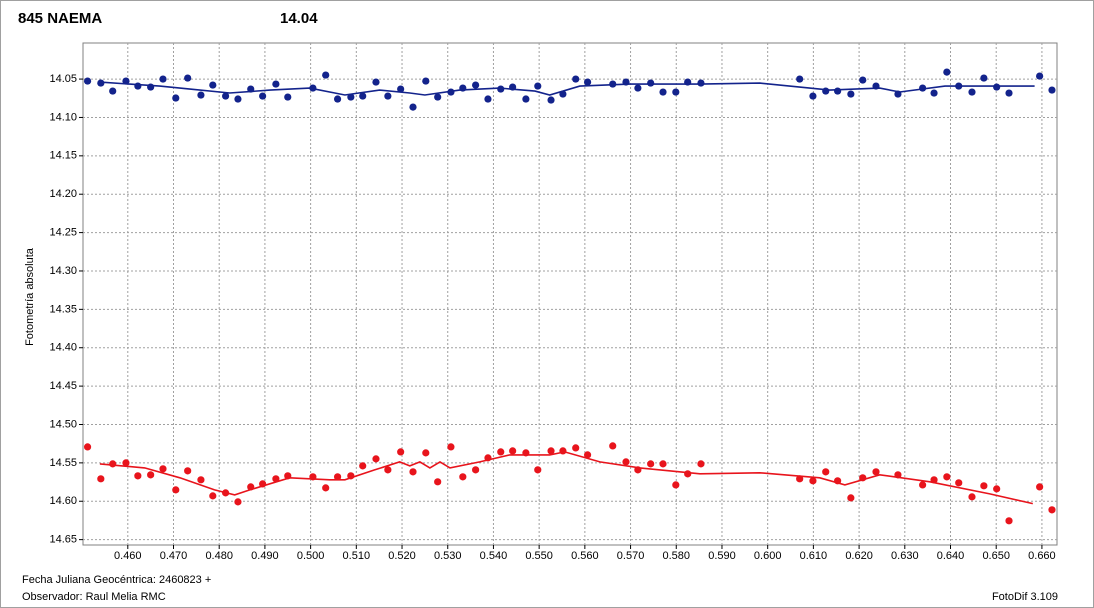 Image resolution: width=1094 pixels, height=608 pixels. What do you see at coordinates (63, 386) in the screenshot?
I see `y-tick-label: 14.45` at bounding box center [63, 386].